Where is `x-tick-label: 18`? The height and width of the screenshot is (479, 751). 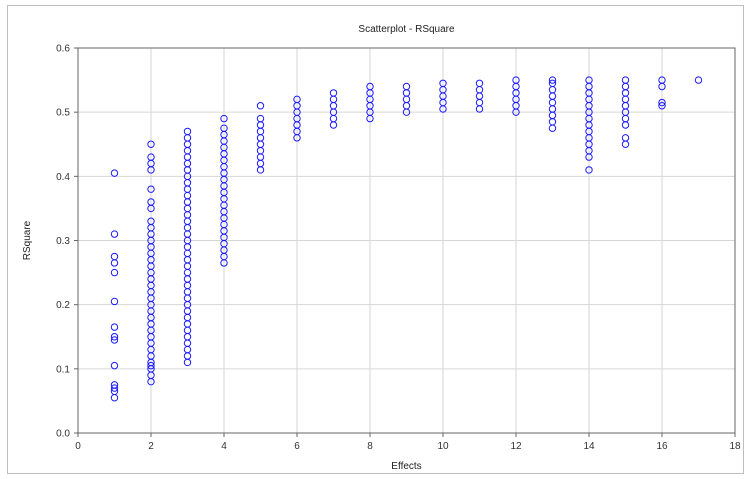 x-tick-label: 18 is located at coordinates (735, 446).